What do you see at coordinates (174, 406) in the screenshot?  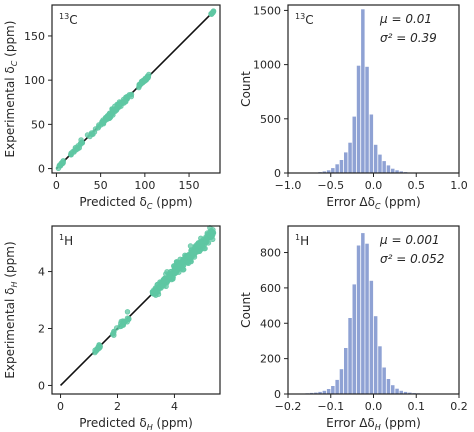 I see `x-tick-label: 4` at bounding box center [174, 406].